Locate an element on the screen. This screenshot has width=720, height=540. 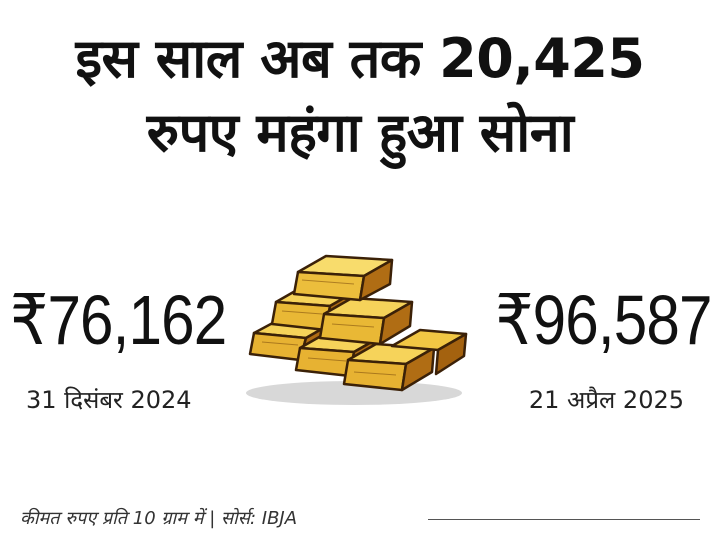
headline-line-2: रुपए महंगा हुआ सोना is located at coordinates (360, 132).